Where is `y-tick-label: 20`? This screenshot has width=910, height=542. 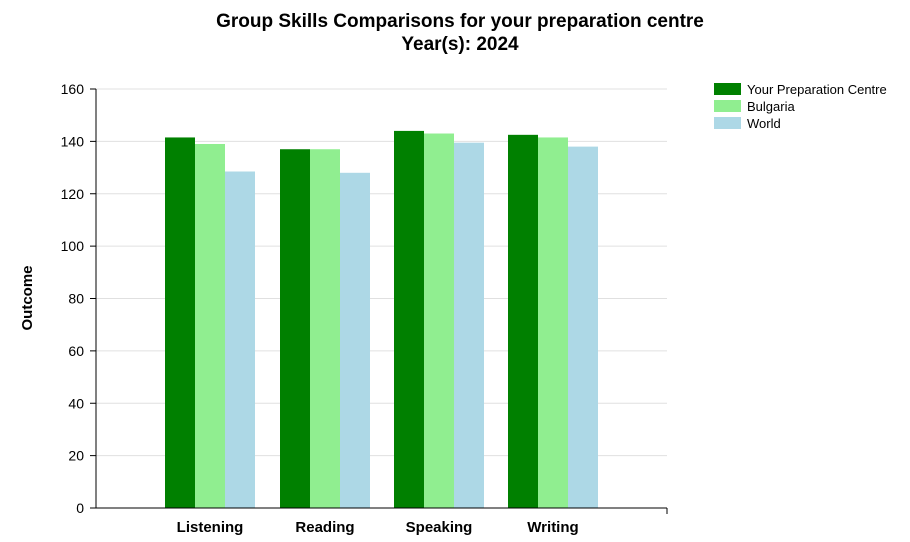 y-tick-label: 20 is located at coordinates (76, 456).